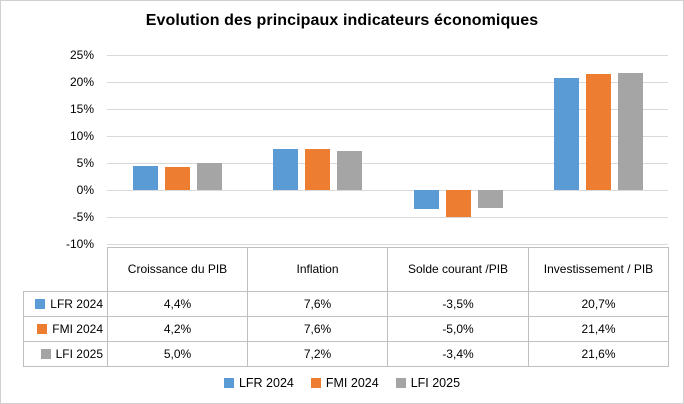 This screenshot has height=404, width=684. Describe the element at coordinates (266, 383) in the screenshot. I see `legend-item-label: LFR 2024` at that location.